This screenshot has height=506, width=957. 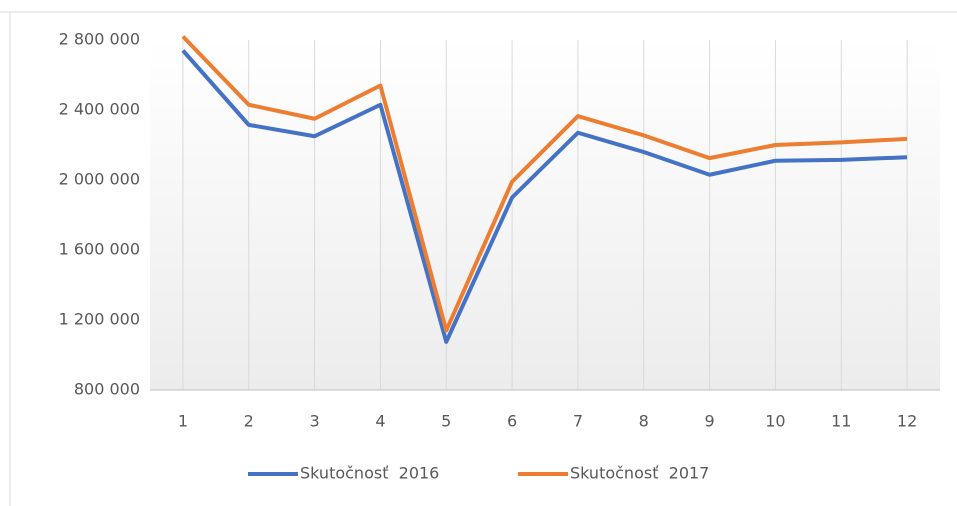 I want to click on x-tick-label: 1, so click(x=183, y=421).